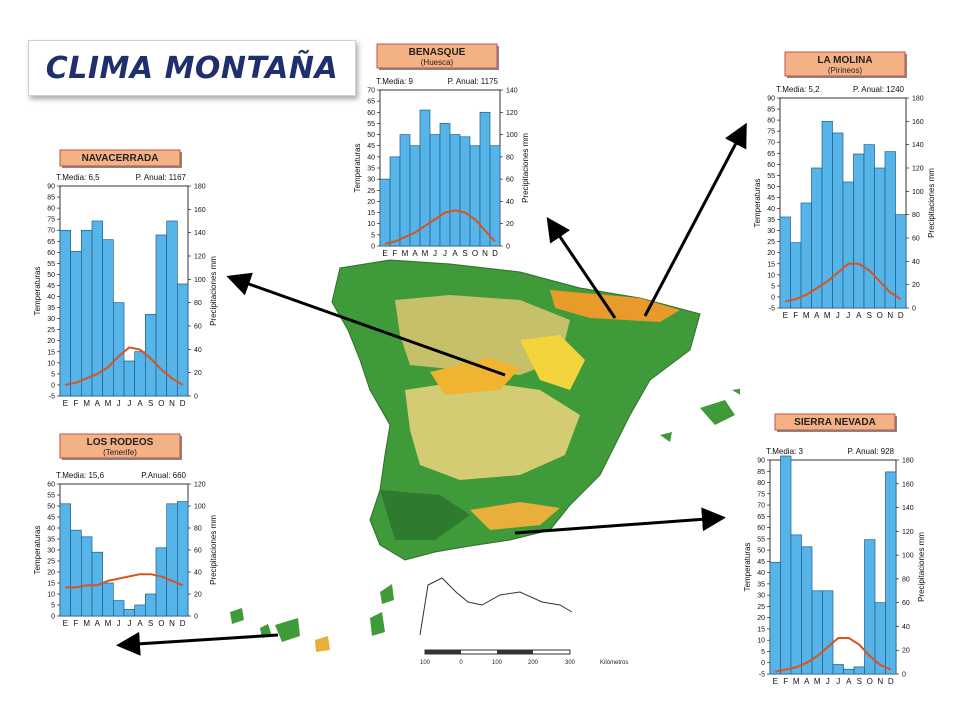  Describe the element at coordinates (552, 362) in the screenshot. I see `iberico-high` at that location.